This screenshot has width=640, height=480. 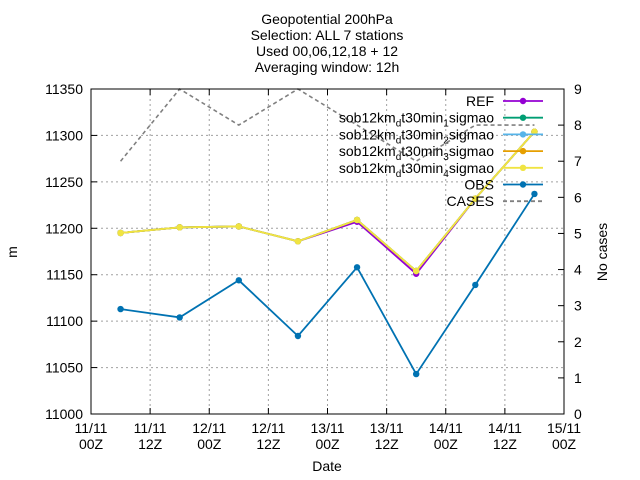 What do you see at coordinates (578, 197) in the screenshot?
I see `y2-tick-label: 6` at bounding box center [578, 197].